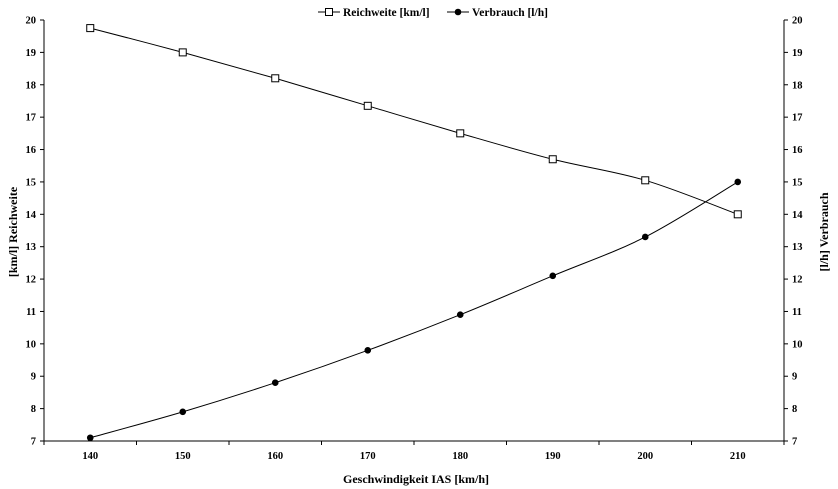  What do you see at coordinates (31, 85) in the screenshot?
I see `y-tick-label-left: 18` at bounding box center [31, 85].